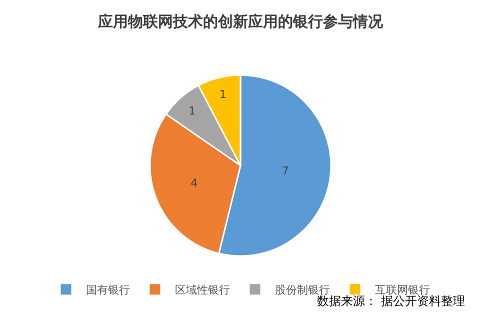  What do you see at coordinates (240, 21) in the screenshot?
I see `chart-title: 应用物联网技术的创新应用的银行参与情况` at bounding box center [240, 21].